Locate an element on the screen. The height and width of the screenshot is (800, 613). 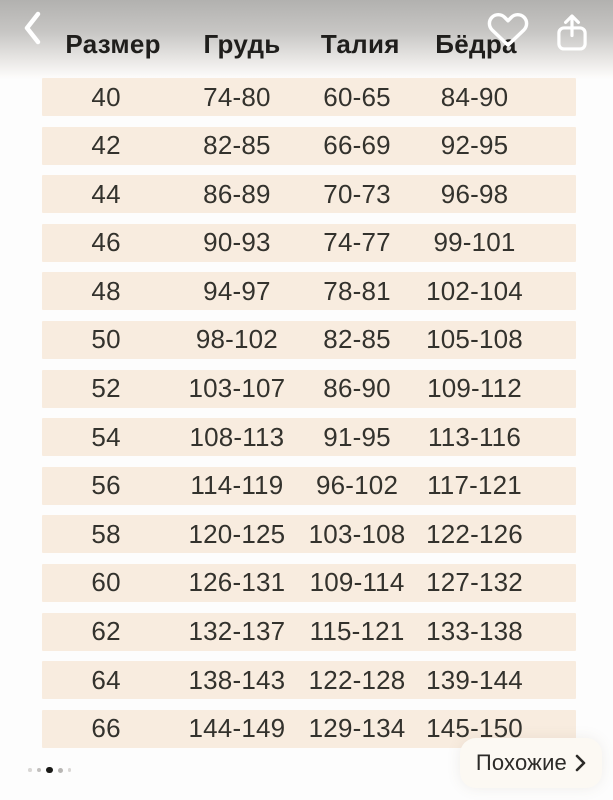
table-row: 46 90-93 74-77 99-101 is located at coordinates (309, 242).